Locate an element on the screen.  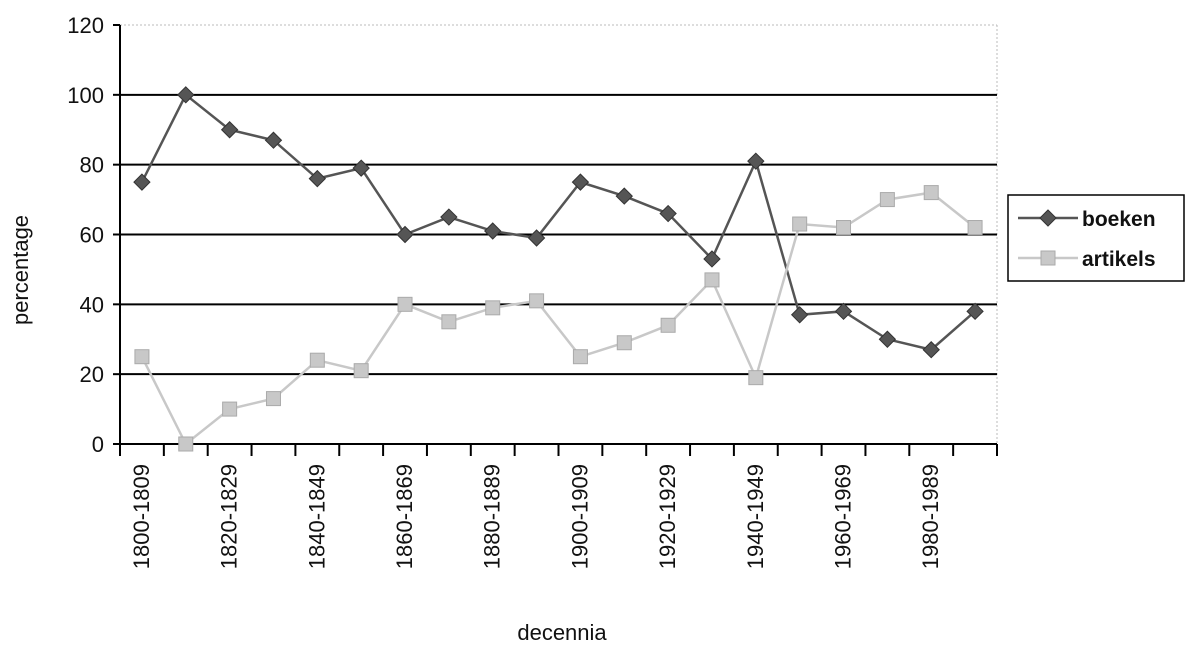
y-tick-labels: 0 20 40 60 80 100 120 is located at coordinates (85, 235).